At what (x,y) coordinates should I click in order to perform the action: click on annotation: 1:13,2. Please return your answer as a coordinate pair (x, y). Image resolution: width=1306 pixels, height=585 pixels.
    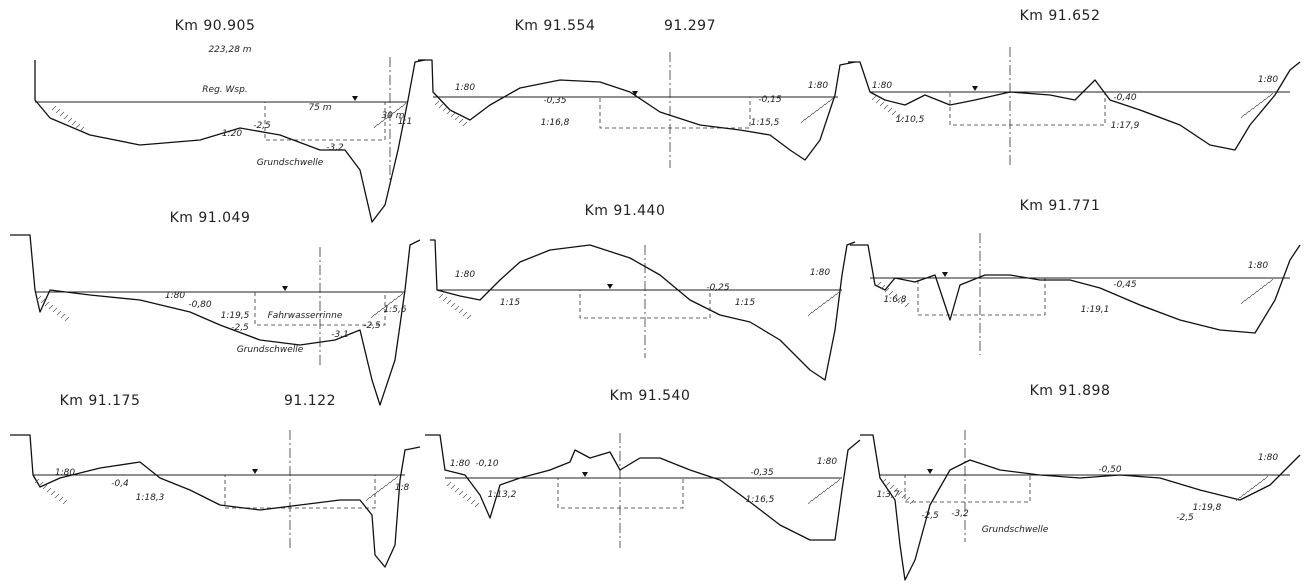
    Looking at the image, I should click on (502, 495).